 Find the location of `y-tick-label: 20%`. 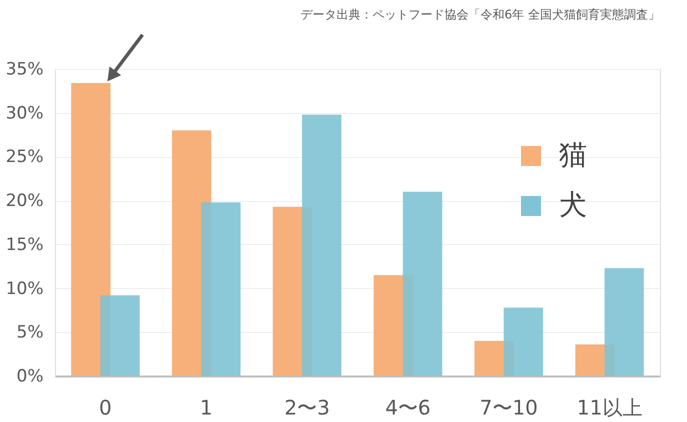

y-tick-label: 20% is located at coordinates (25, 201).